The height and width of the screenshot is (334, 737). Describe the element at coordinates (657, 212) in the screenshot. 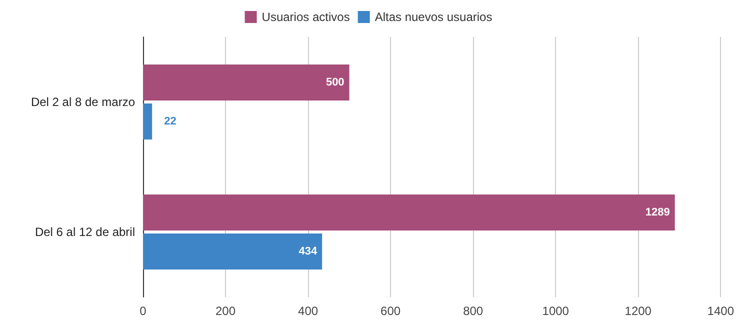

I see `data-label: 1289` at that location.